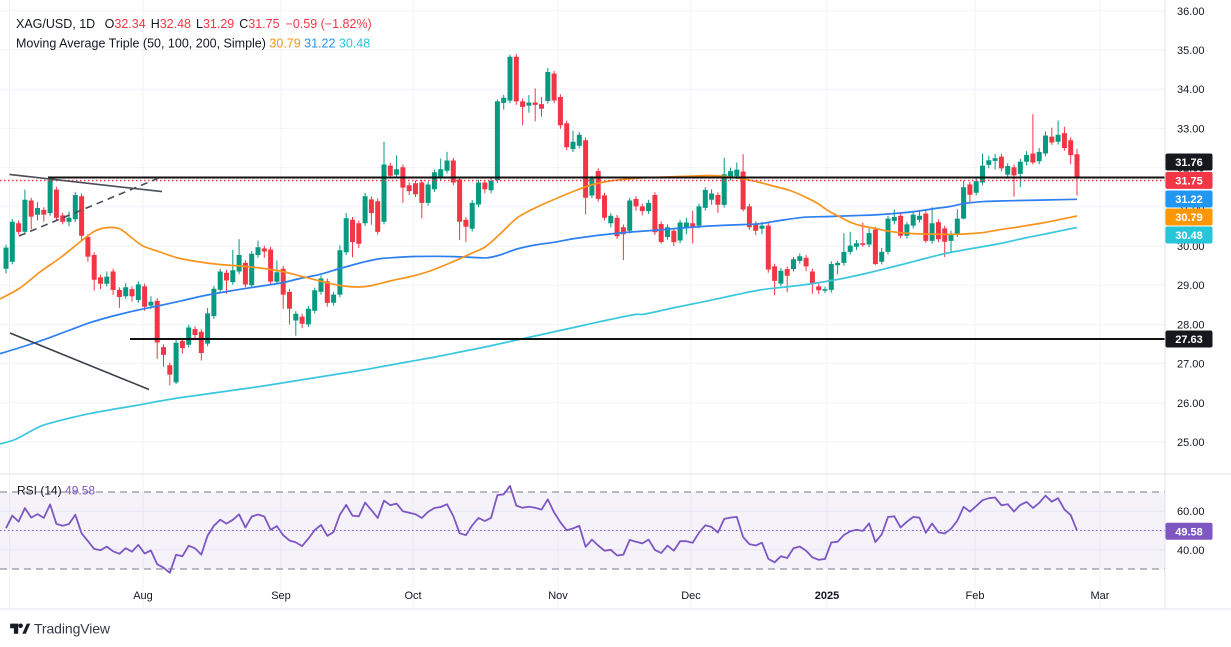  Describe the element at coordinates (1189, 532) in the screenshot. I see `svg-text: 49.58` at that location.